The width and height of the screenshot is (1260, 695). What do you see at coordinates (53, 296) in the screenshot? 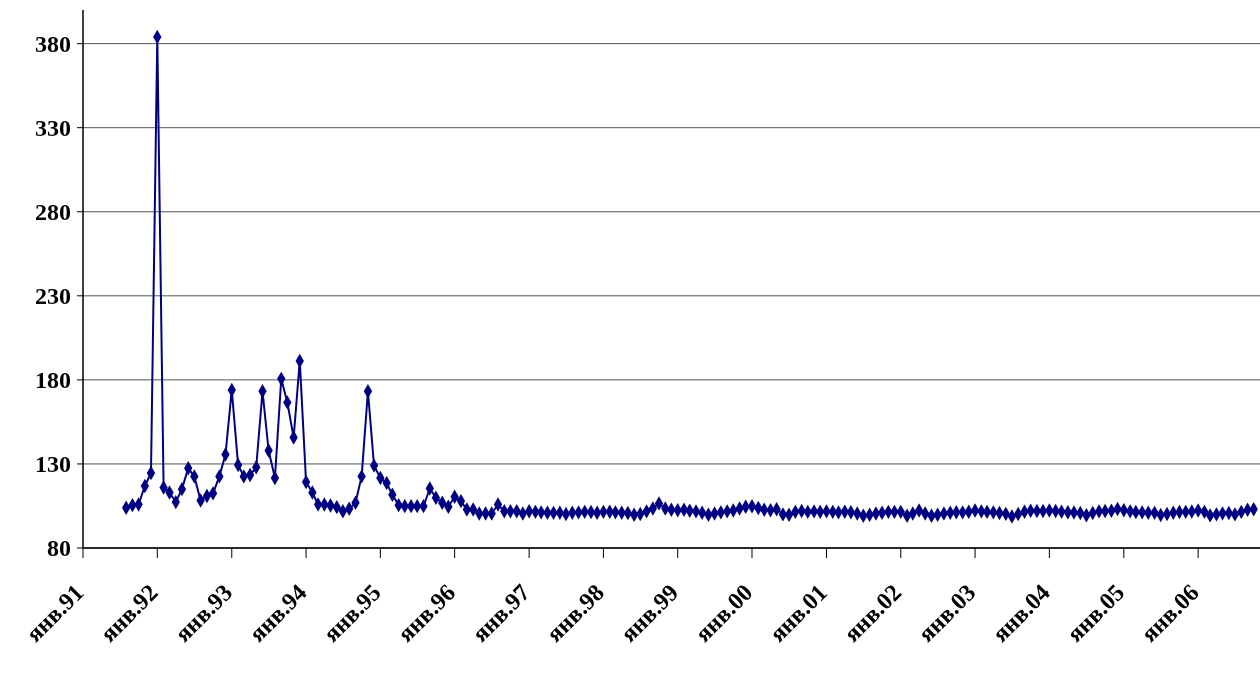
I see `y-tick-label: 230` at bounding box center [53, 296].